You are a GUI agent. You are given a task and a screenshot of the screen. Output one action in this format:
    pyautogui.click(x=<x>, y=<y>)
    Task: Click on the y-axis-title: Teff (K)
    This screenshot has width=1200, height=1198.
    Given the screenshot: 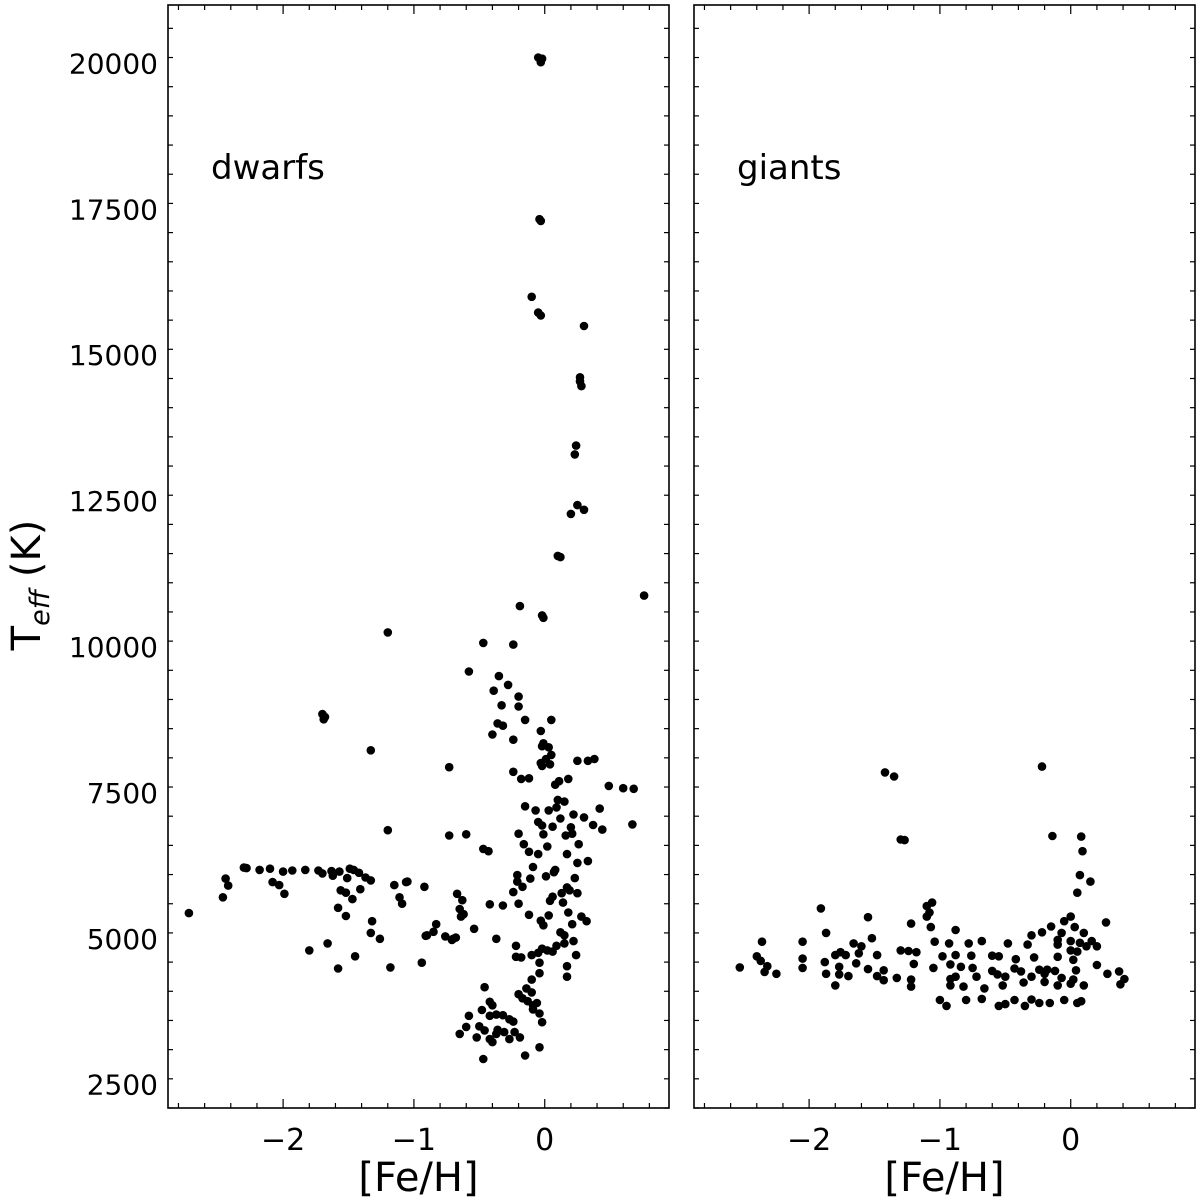 What is the action you would take?
    pyautogui.click(x=30, y=586)
    